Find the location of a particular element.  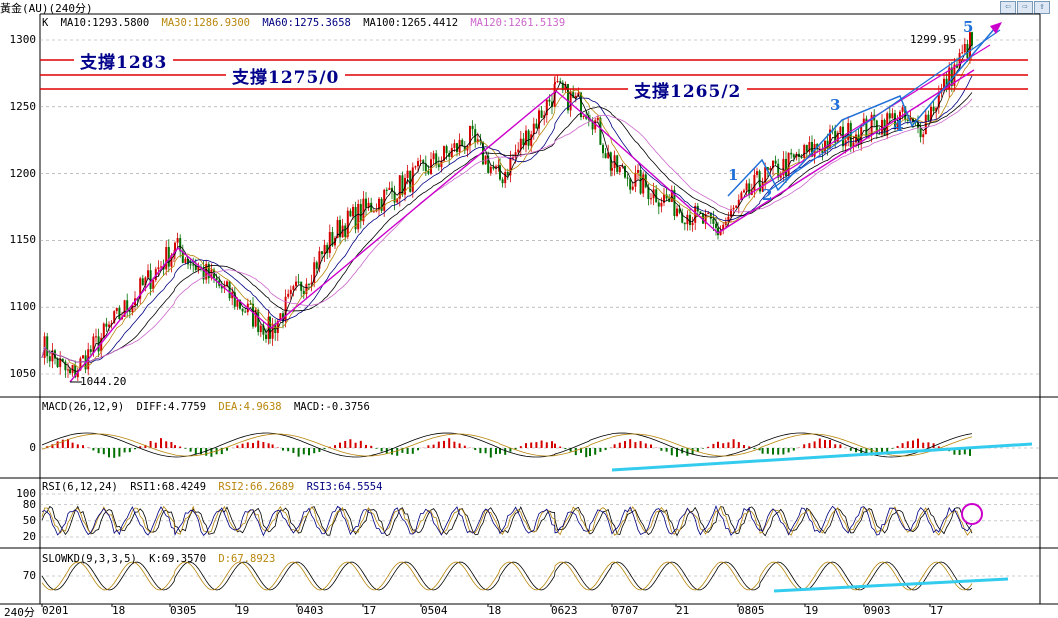

rsi1-line is located at coordinates (507, 521).